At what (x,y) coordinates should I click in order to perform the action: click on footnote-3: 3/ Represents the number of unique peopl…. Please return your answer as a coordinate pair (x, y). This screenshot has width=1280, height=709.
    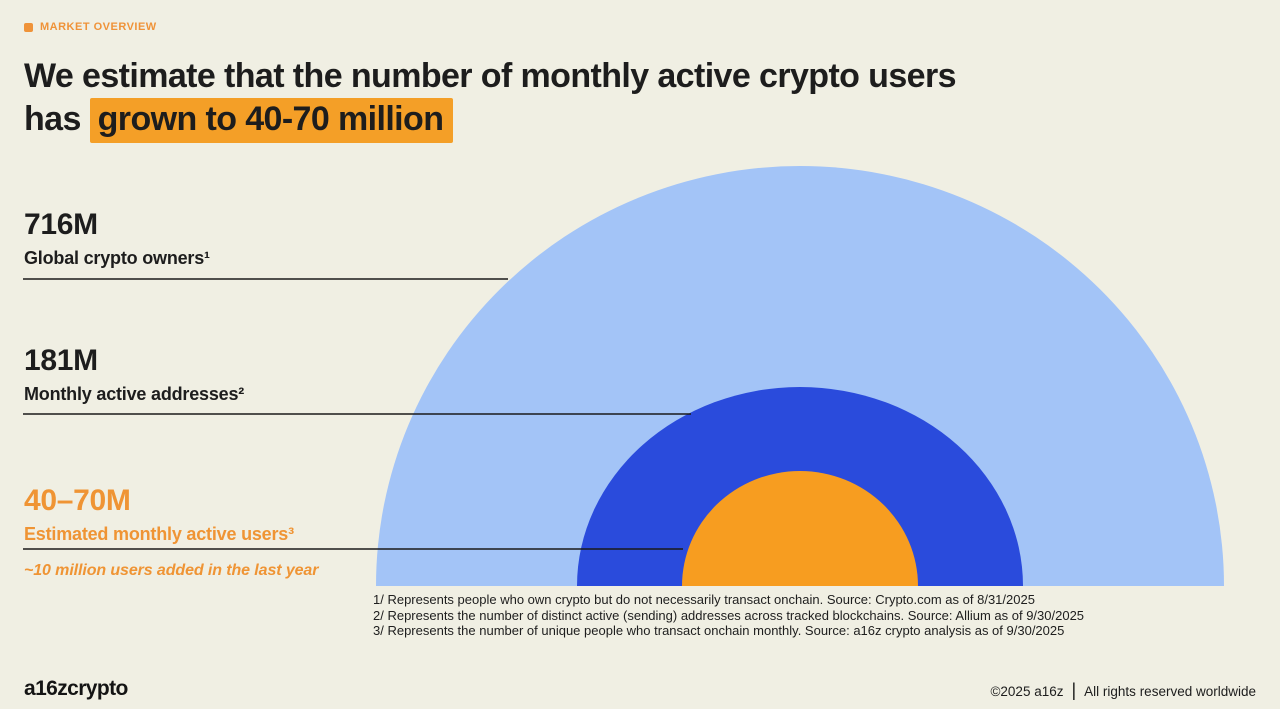
    Looking at the image, I should click on (719, 630).